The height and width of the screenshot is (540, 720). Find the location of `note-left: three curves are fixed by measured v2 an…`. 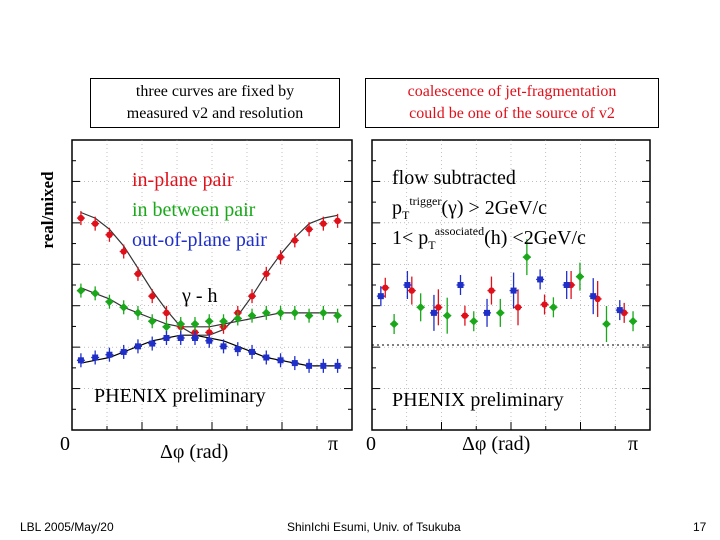

note-left: three curves are fixed by measured v2 an… is located at coordinates (215, 103).